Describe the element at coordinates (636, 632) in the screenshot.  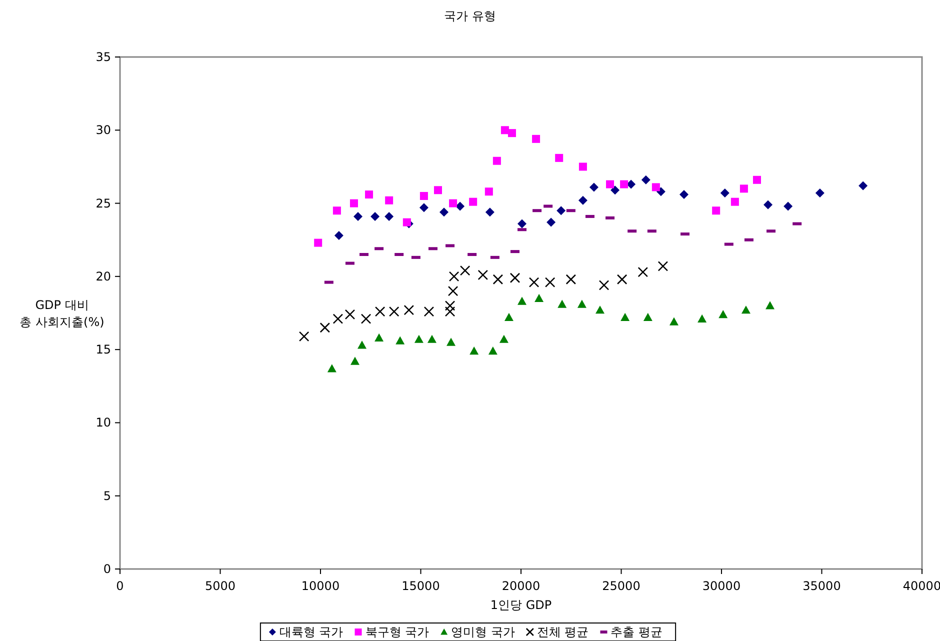
I see `legend-label: 추출 평균` at that location.